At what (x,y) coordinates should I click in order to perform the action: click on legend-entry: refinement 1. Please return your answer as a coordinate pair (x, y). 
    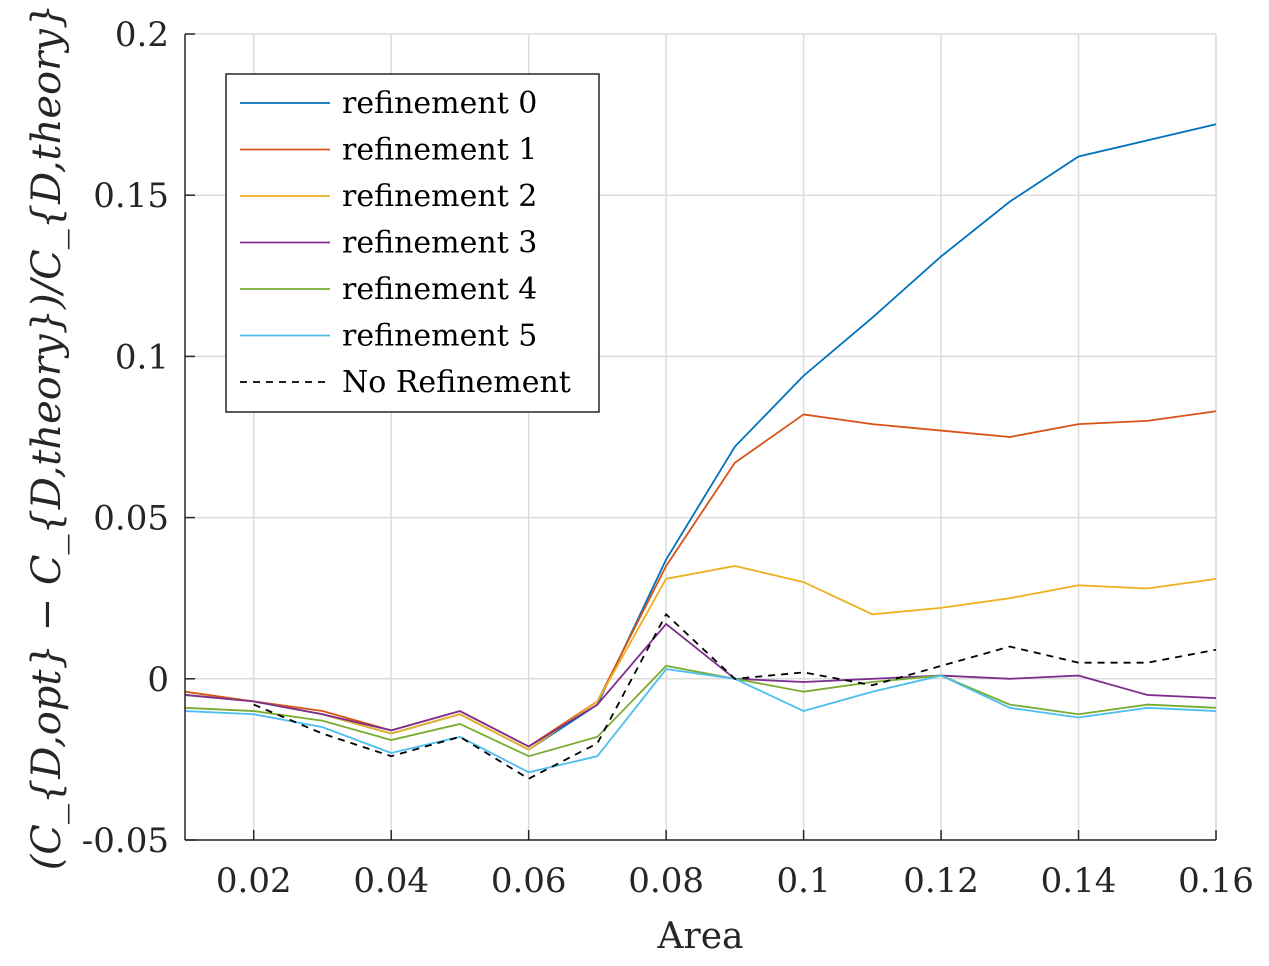
    Looking at the image, I should click on (439, 150).